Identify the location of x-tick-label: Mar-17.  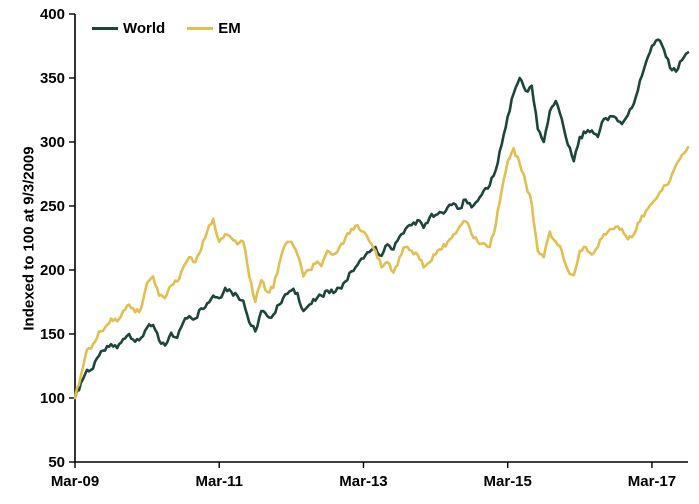
(652, 481).